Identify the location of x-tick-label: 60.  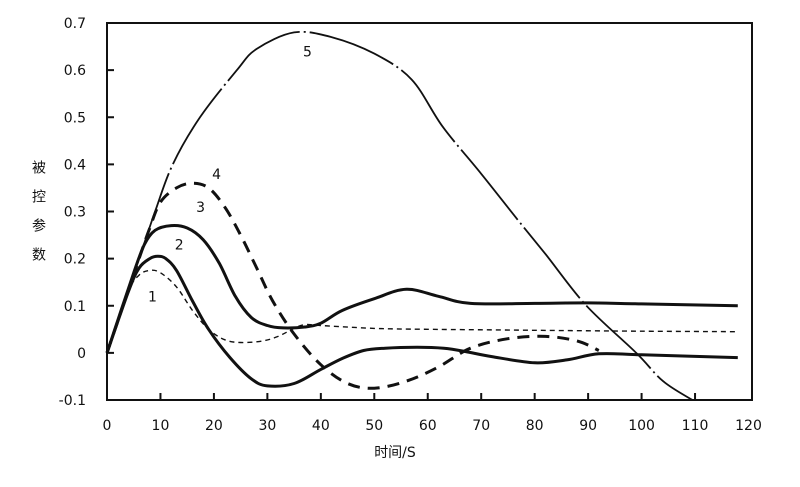
(428, 426).